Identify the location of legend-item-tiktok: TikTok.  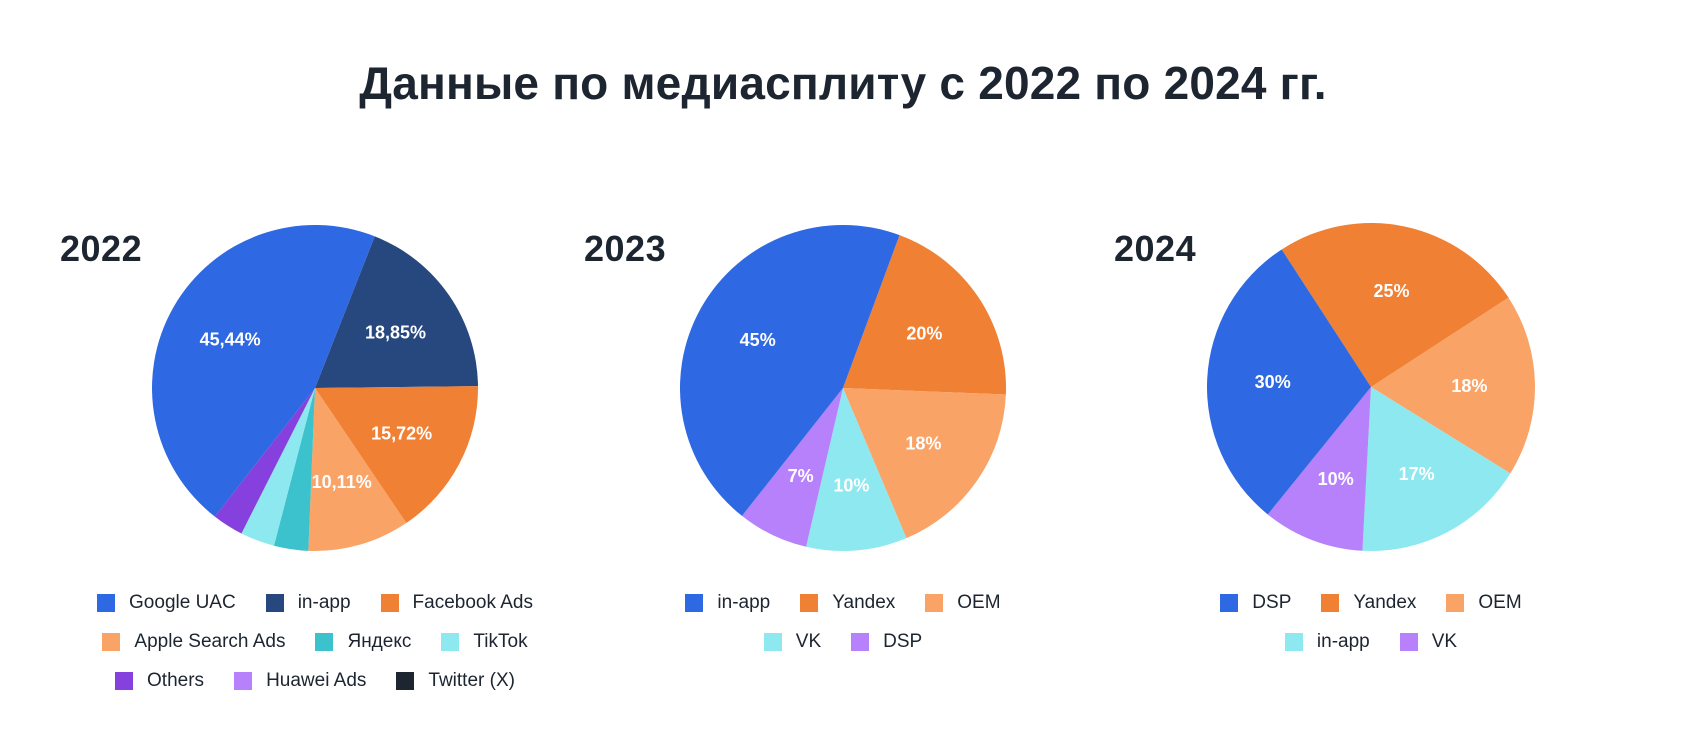
(484, 642).